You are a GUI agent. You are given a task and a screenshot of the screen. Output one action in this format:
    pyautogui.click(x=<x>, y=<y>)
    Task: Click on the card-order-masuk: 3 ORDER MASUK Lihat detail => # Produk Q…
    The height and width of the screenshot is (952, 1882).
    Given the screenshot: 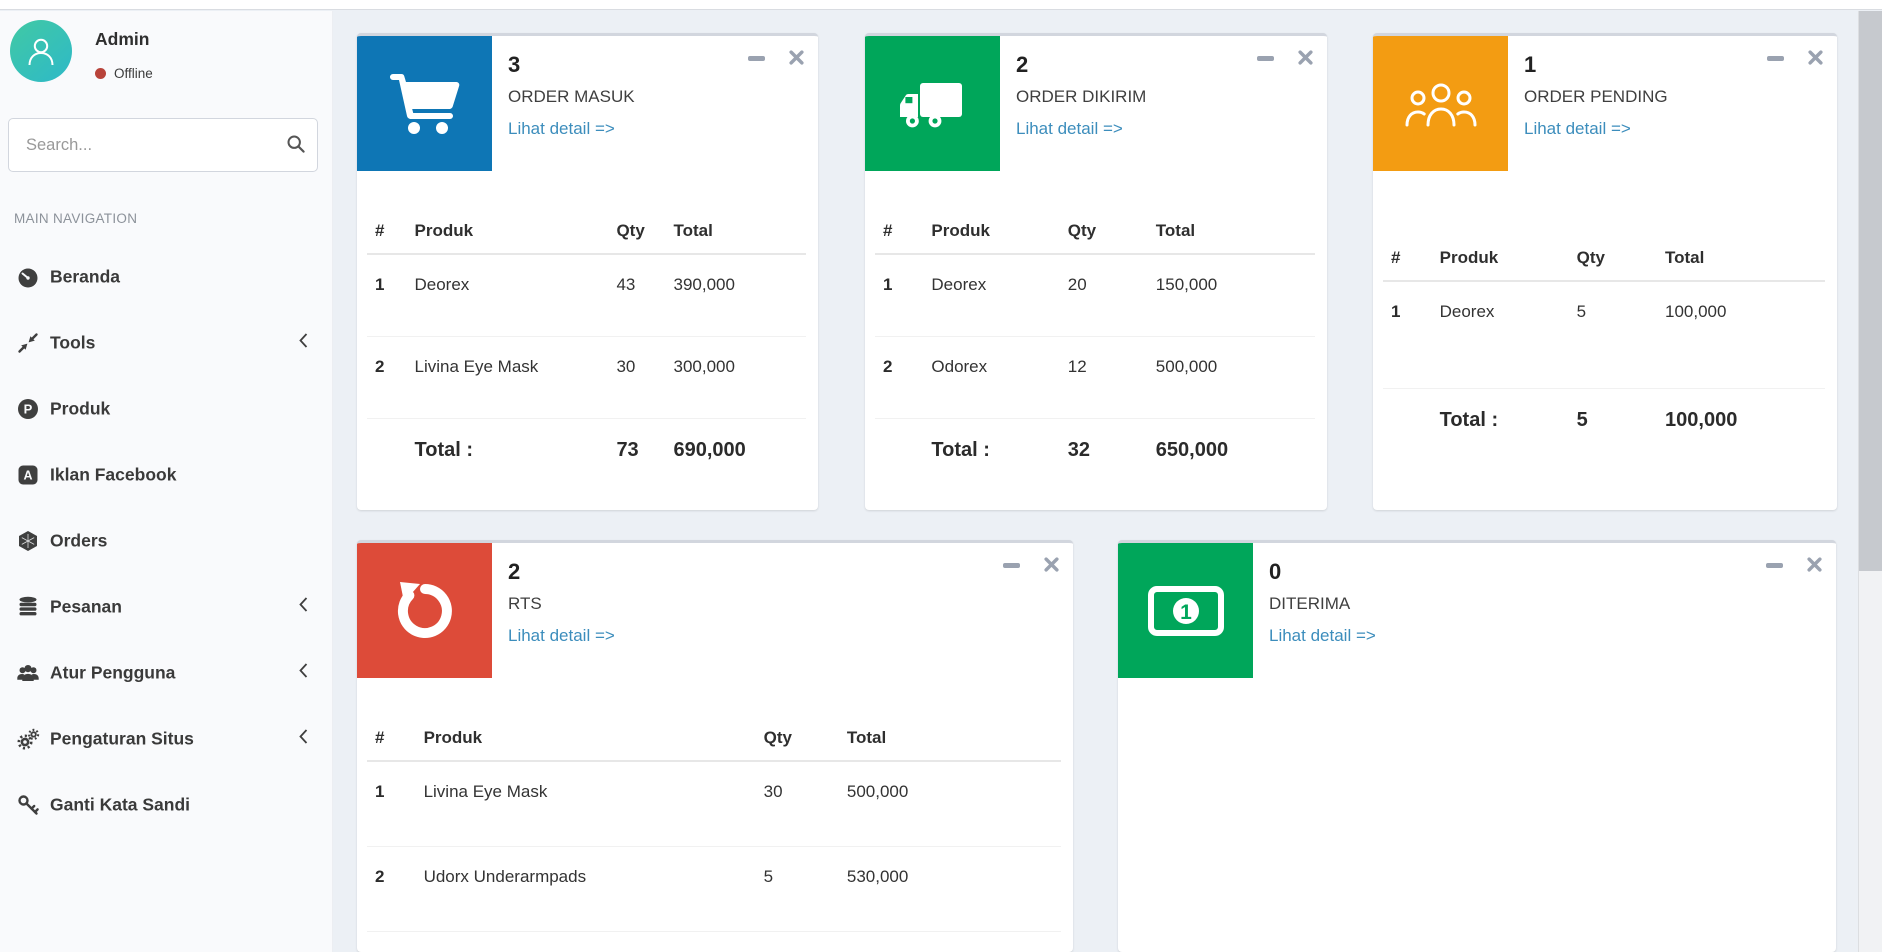 What is the action you would take?
    pyautogui.click(x=587, y=271)
    